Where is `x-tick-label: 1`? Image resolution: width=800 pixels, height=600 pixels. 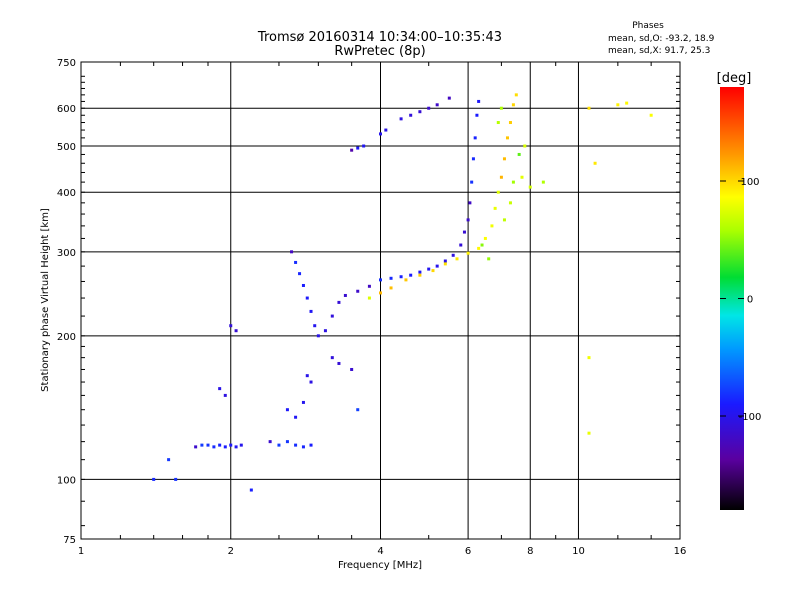 x-tick-label: 1 is located at coordinates (81, 551).